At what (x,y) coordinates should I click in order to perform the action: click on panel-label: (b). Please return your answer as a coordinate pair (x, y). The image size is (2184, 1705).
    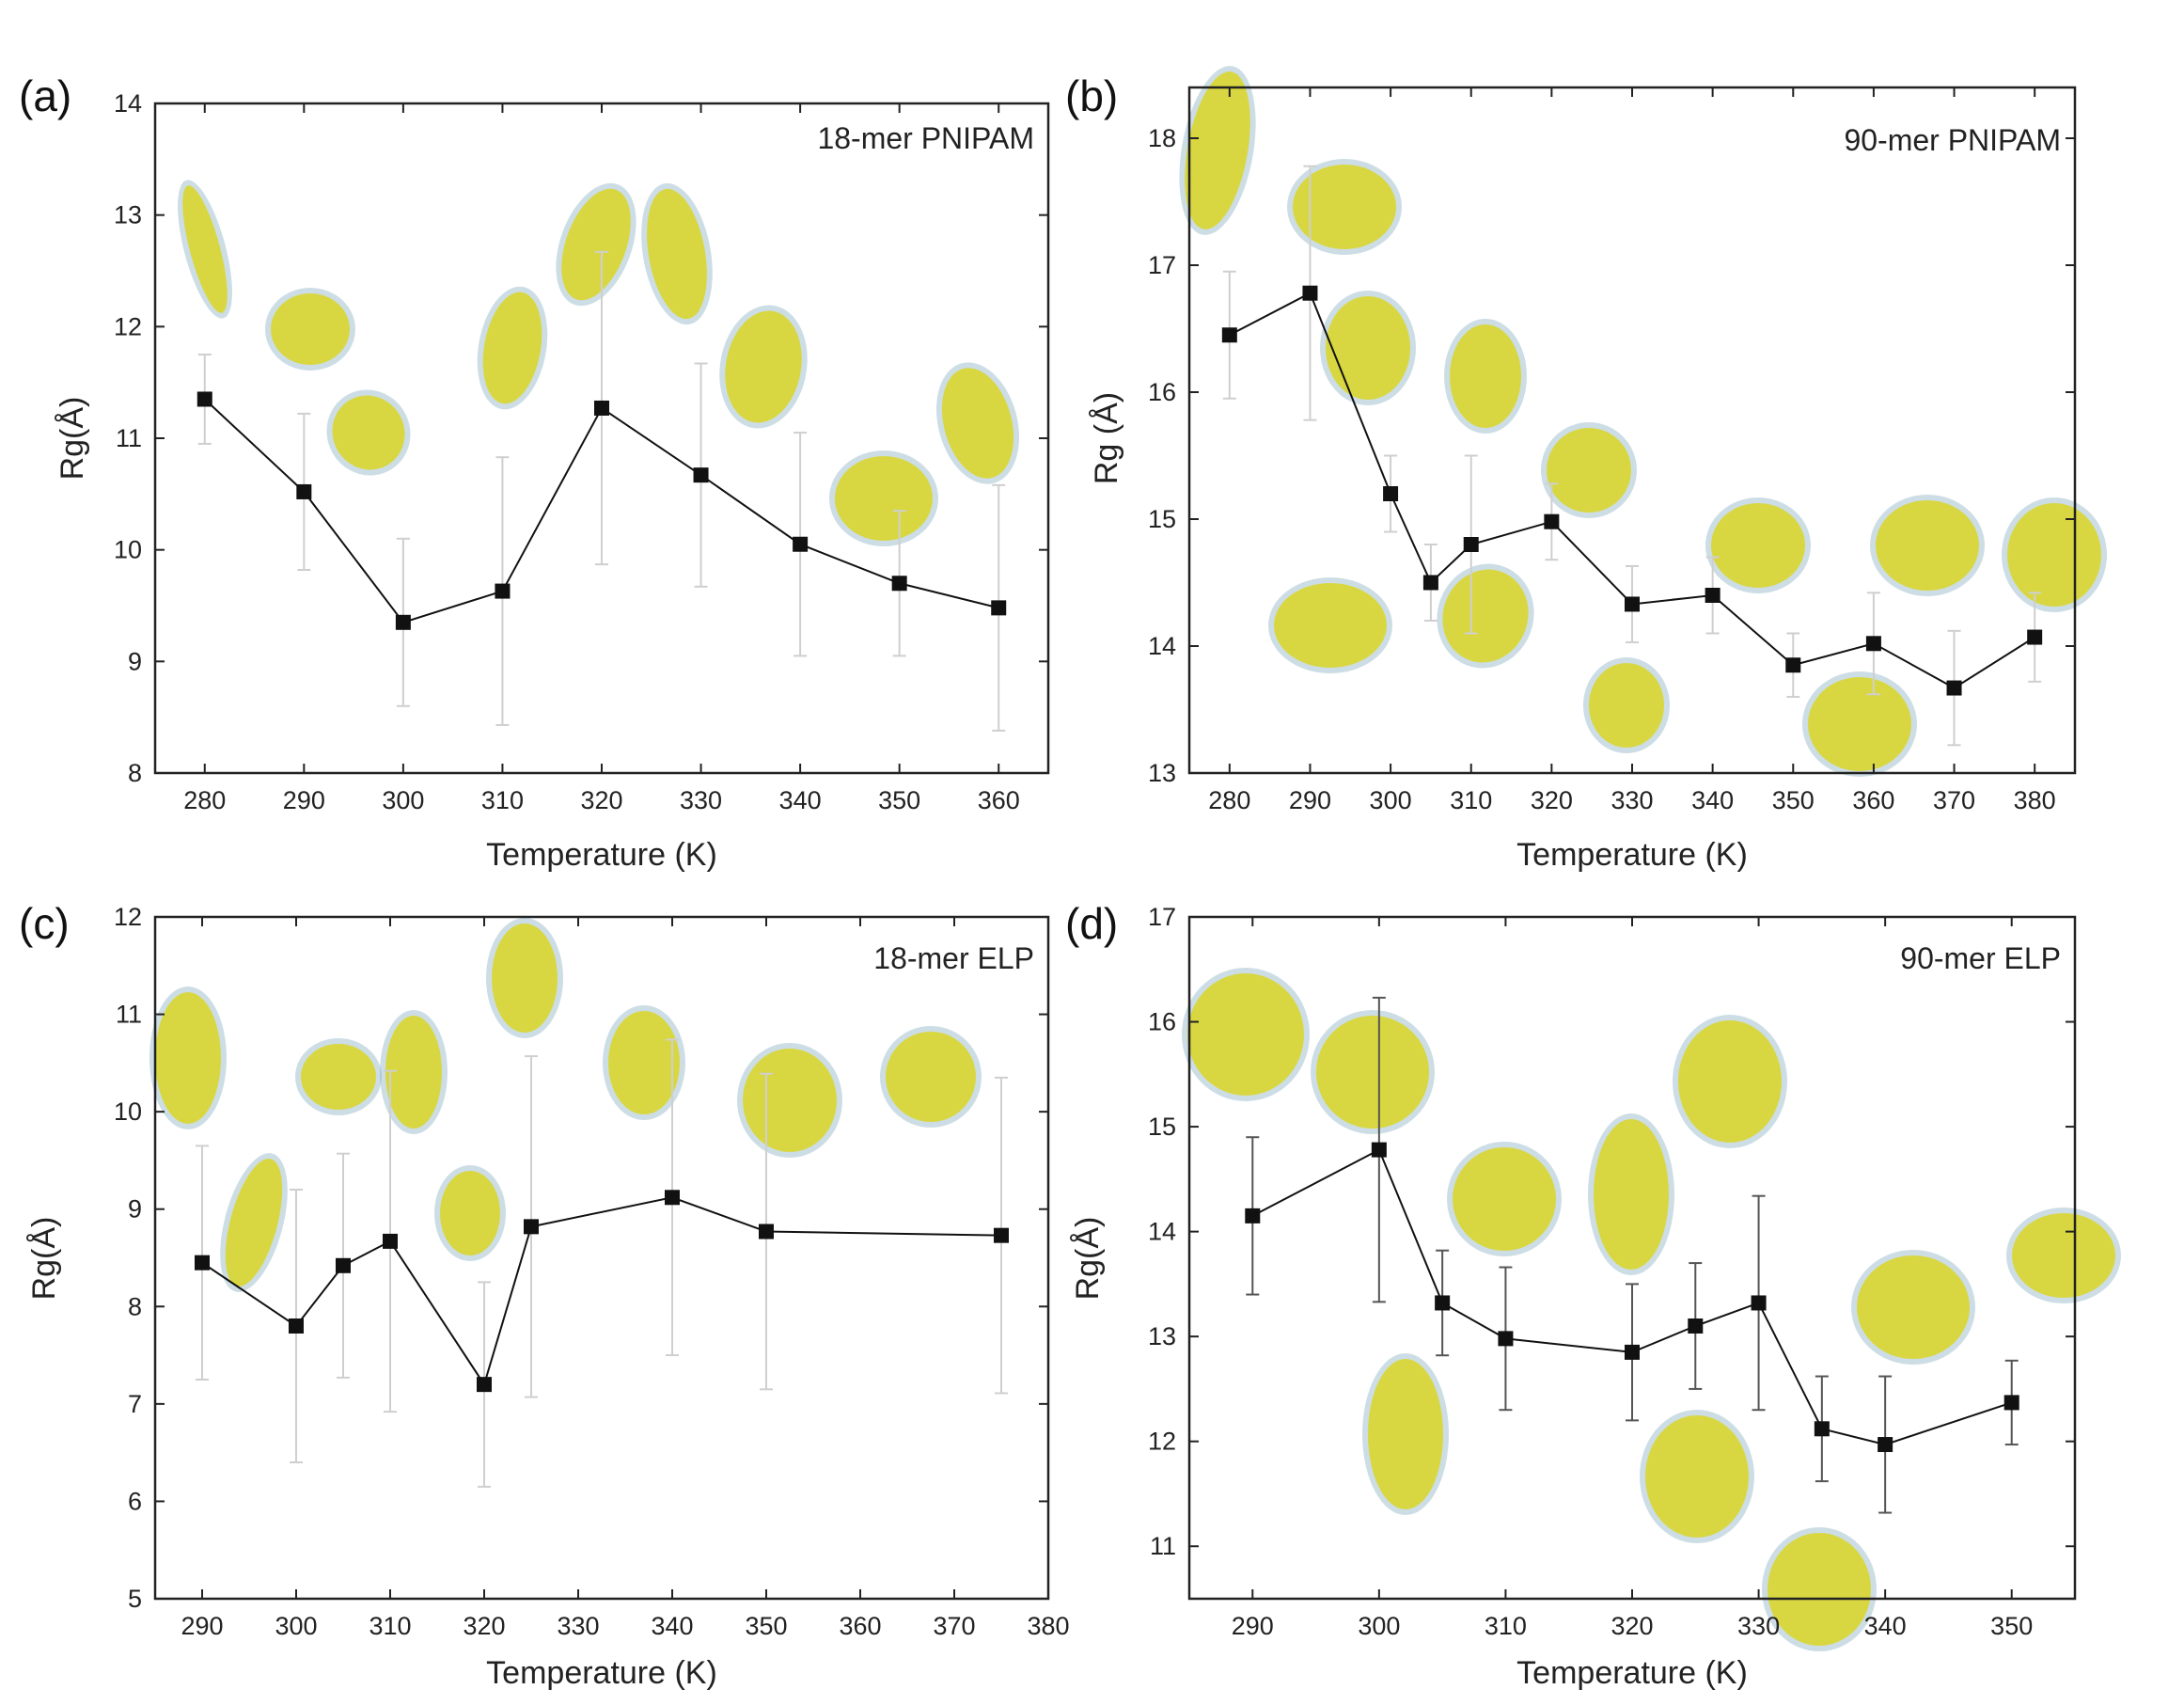
    Looking at the image, I should click on (1091, 95).